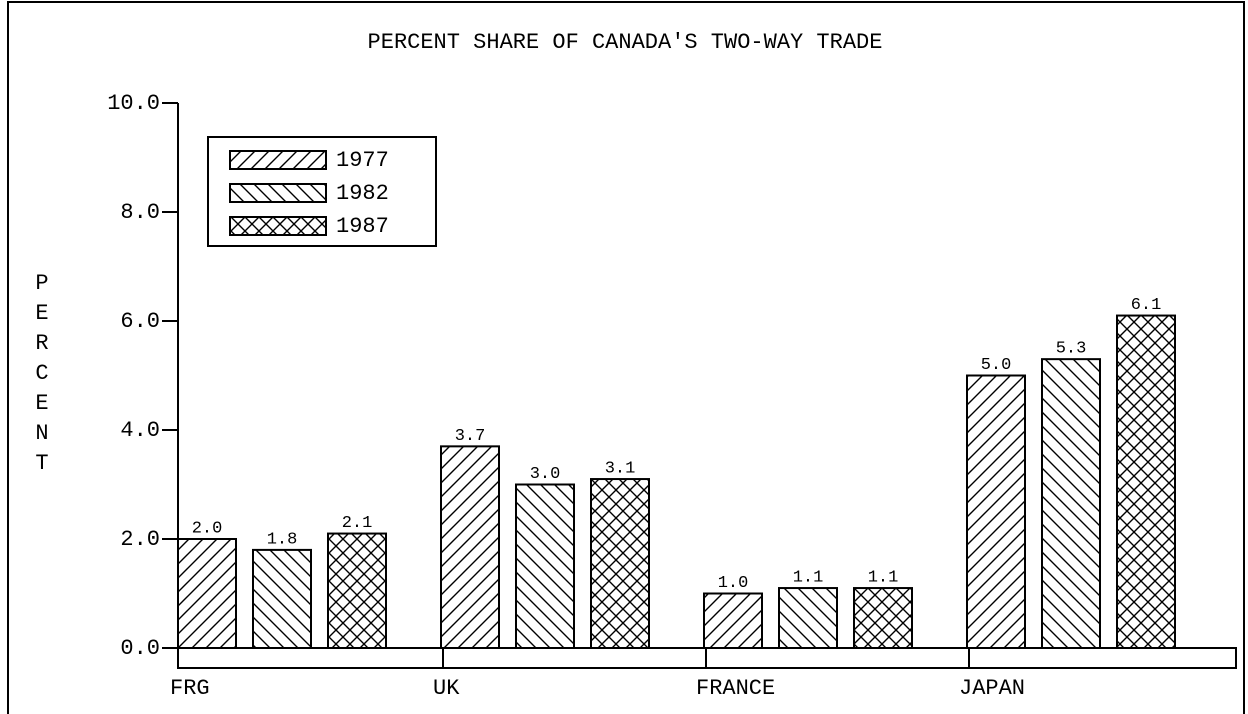  Describe the element at coordinates (735, 688) in the screenshot. I see `x-tick-label: FRANCE` at that location.